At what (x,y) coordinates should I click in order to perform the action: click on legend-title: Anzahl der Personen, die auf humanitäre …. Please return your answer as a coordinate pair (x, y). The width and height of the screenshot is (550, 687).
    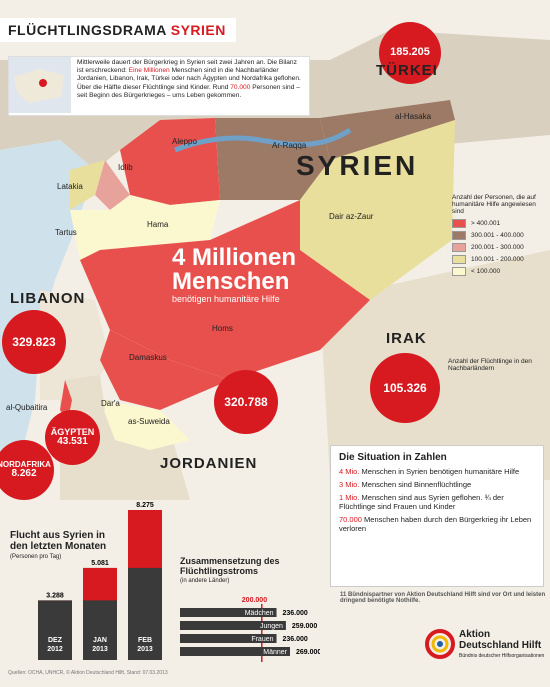
    Looking at the image, I should click on (499, 204).